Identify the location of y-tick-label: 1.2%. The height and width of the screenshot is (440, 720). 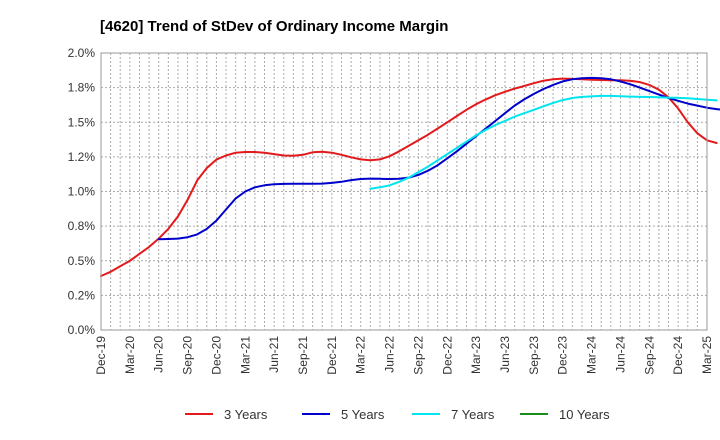
(82, 157).